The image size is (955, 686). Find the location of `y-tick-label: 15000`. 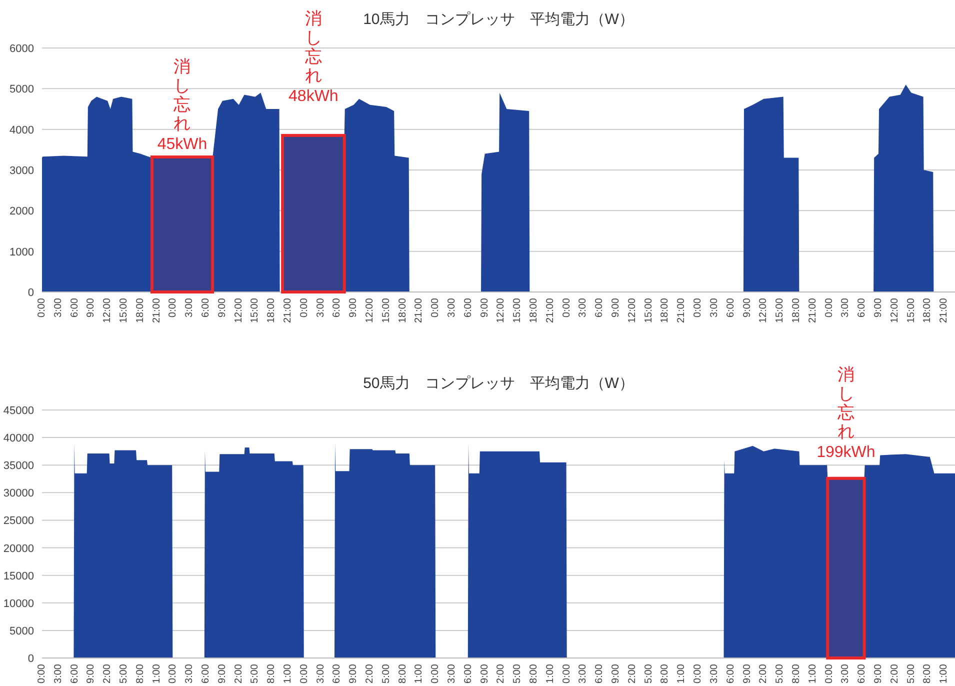

y-tick-label: 15000 is located at coordinates (18, 576).